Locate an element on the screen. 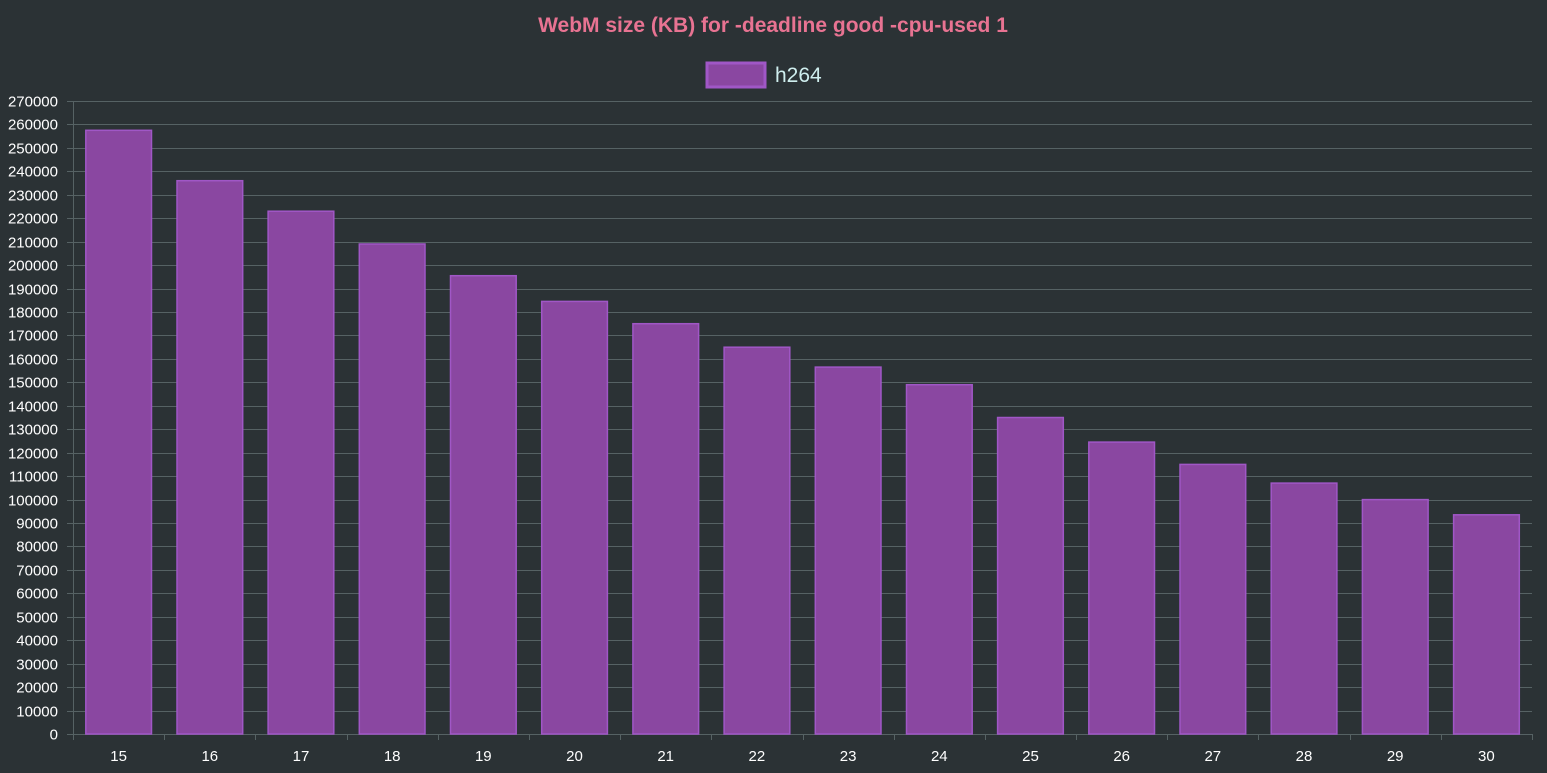 The height and width of the screenshot is (773, 1547). y-tick-label: 90000 is located at coordinates (37, 524).